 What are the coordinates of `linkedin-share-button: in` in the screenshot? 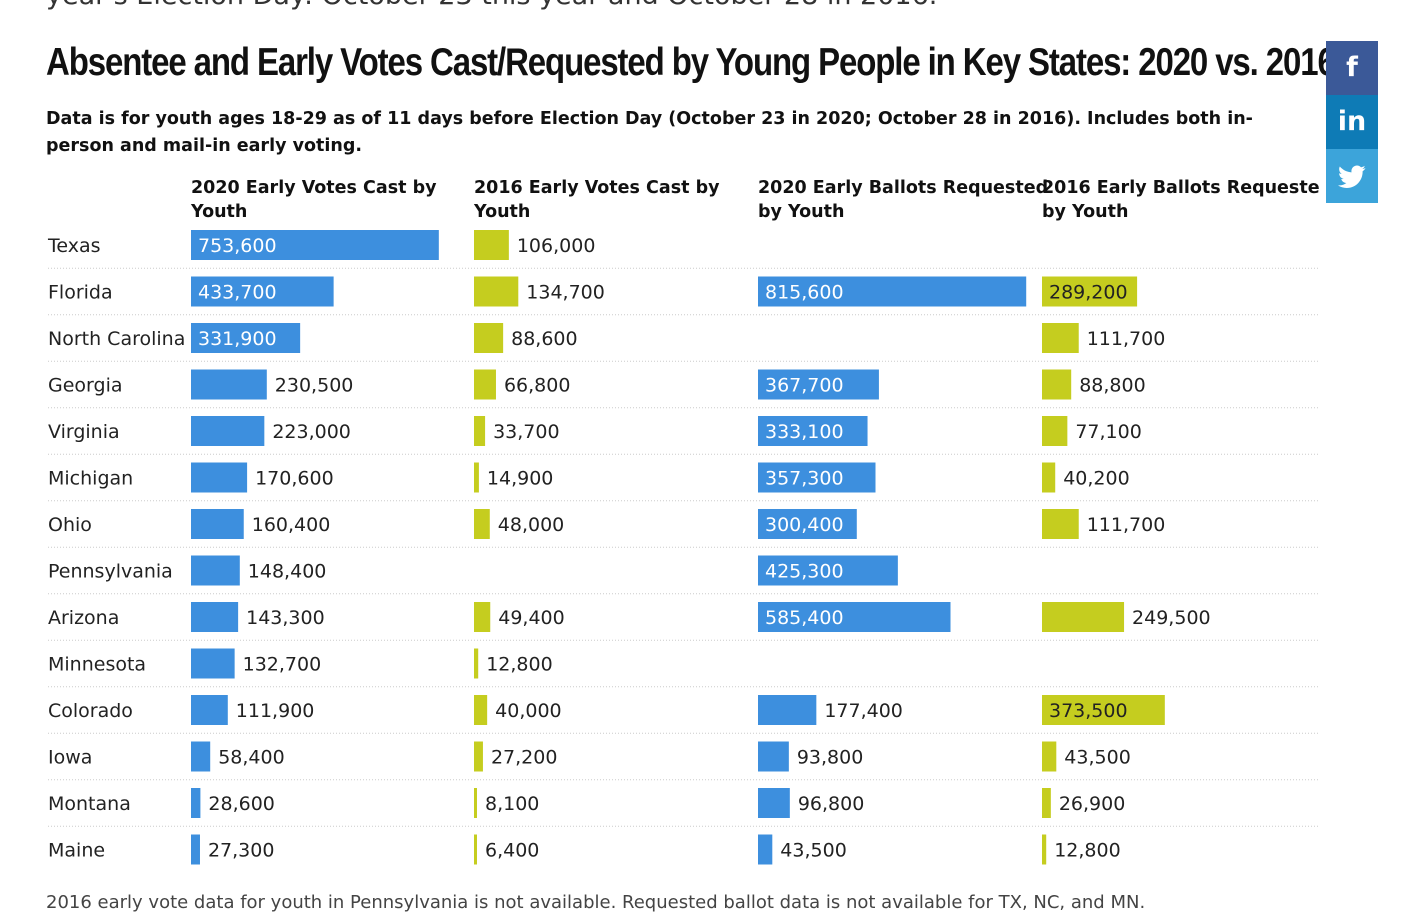 It's located at (1352, 122).